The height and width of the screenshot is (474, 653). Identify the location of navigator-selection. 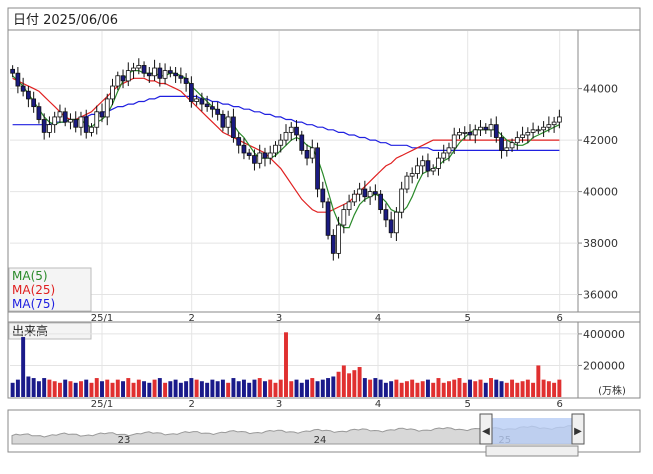
(529, 431).